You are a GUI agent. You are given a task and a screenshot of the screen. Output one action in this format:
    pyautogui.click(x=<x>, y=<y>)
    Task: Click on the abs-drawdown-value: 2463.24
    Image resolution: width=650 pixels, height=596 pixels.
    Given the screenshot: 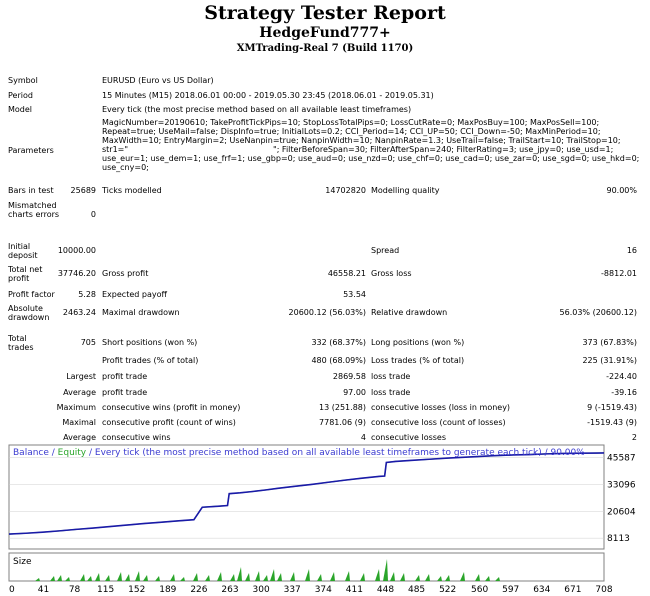 What is the action you would take?
    pyautogui.click(x=79, y=312)
    